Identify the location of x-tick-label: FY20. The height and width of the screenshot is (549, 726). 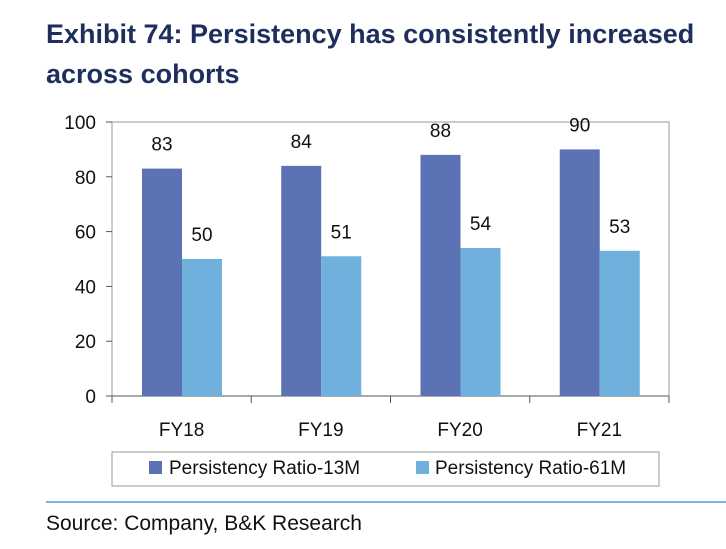
(459, 430).